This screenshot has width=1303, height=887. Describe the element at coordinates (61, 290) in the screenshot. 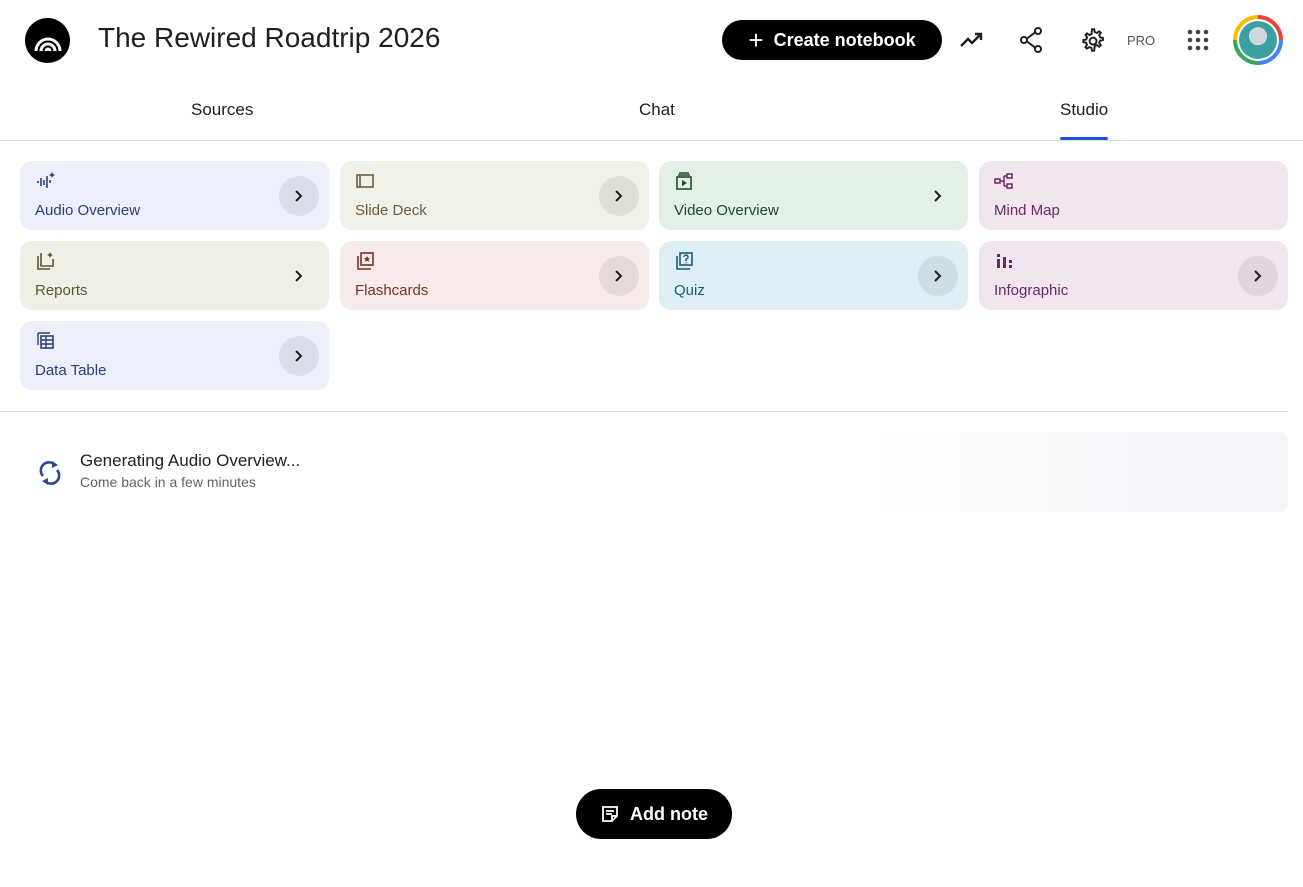

I see `tile-label: Reports` at that location.